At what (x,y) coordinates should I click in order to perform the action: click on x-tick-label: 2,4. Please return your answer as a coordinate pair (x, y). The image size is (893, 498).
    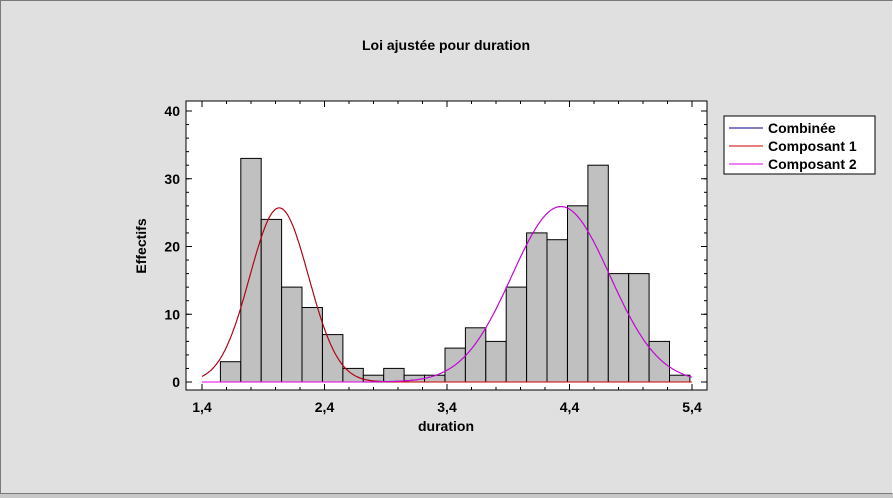
    Looking at the image, I should click on (325, 407).